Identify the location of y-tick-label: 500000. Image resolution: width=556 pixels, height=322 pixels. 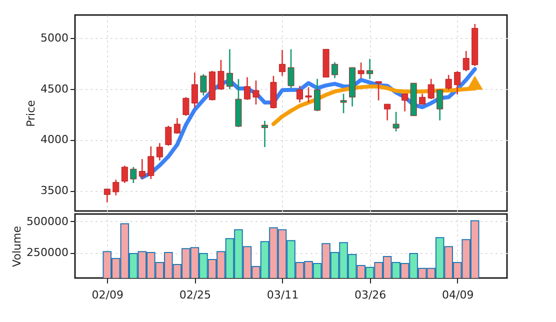
(47, 221).